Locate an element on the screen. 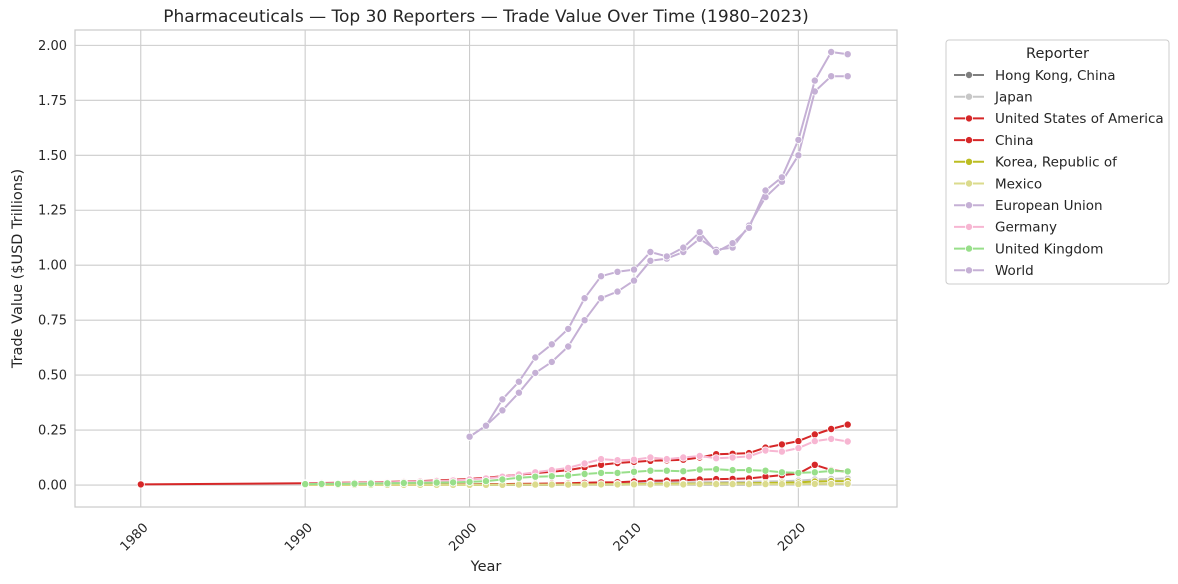 The image size is (1178, 584). y-tick-label: 0.25 is located at coordinates (52, 431).